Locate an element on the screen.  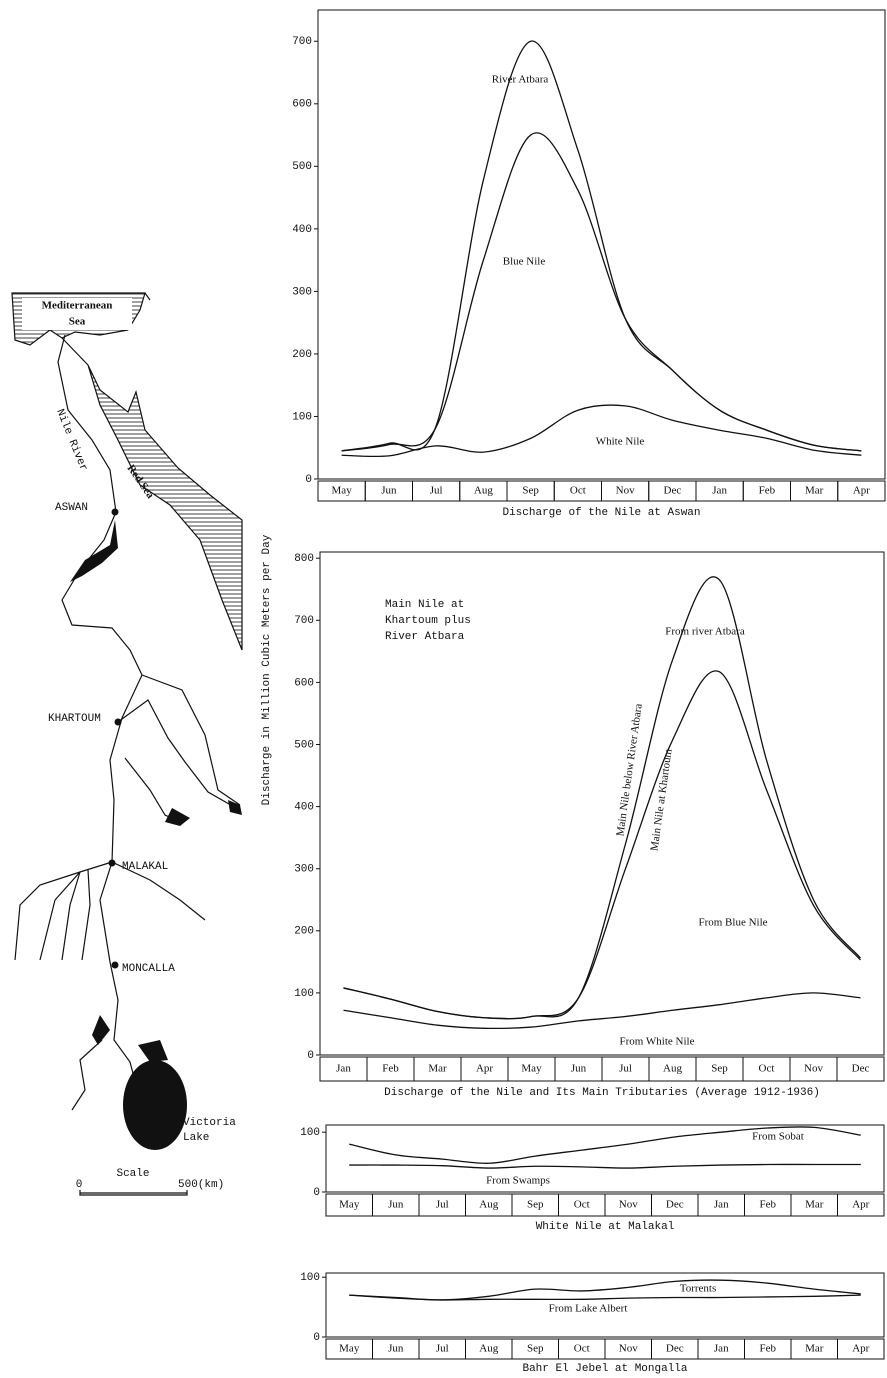
tributary is located at coordinates (87, 1075).